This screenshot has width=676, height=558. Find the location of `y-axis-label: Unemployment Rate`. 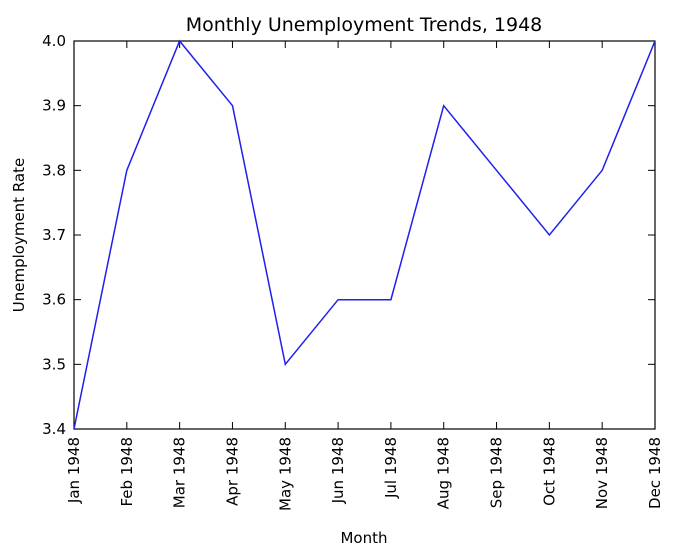

y-axis-label: Unemployment Rate is located at coordinates (19, 235).